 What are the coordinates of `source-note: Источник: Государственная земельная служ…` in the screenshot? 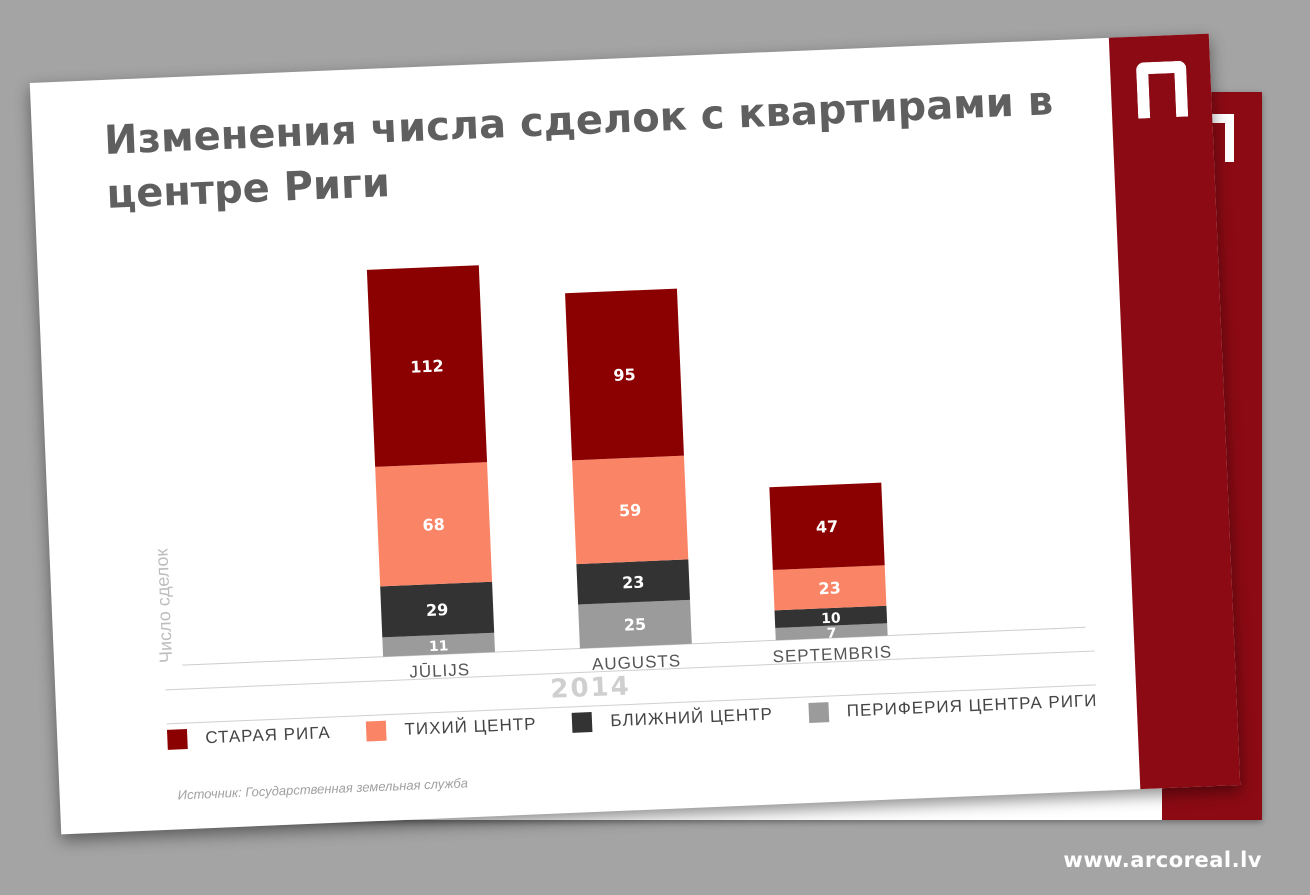 It's located at (323, 789).